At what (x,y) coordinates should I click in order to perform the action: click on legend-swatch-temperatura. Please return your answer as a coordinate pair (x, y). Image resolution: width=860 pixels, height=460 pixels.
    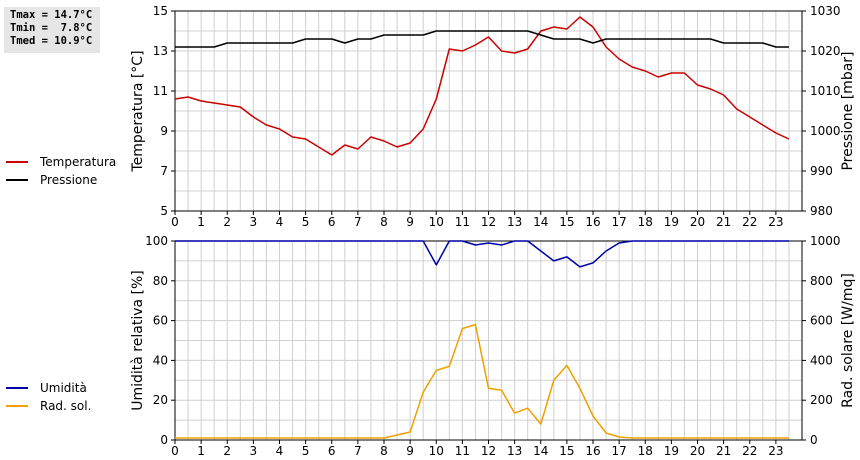
    Looking at the image, I should click on (17, 162).